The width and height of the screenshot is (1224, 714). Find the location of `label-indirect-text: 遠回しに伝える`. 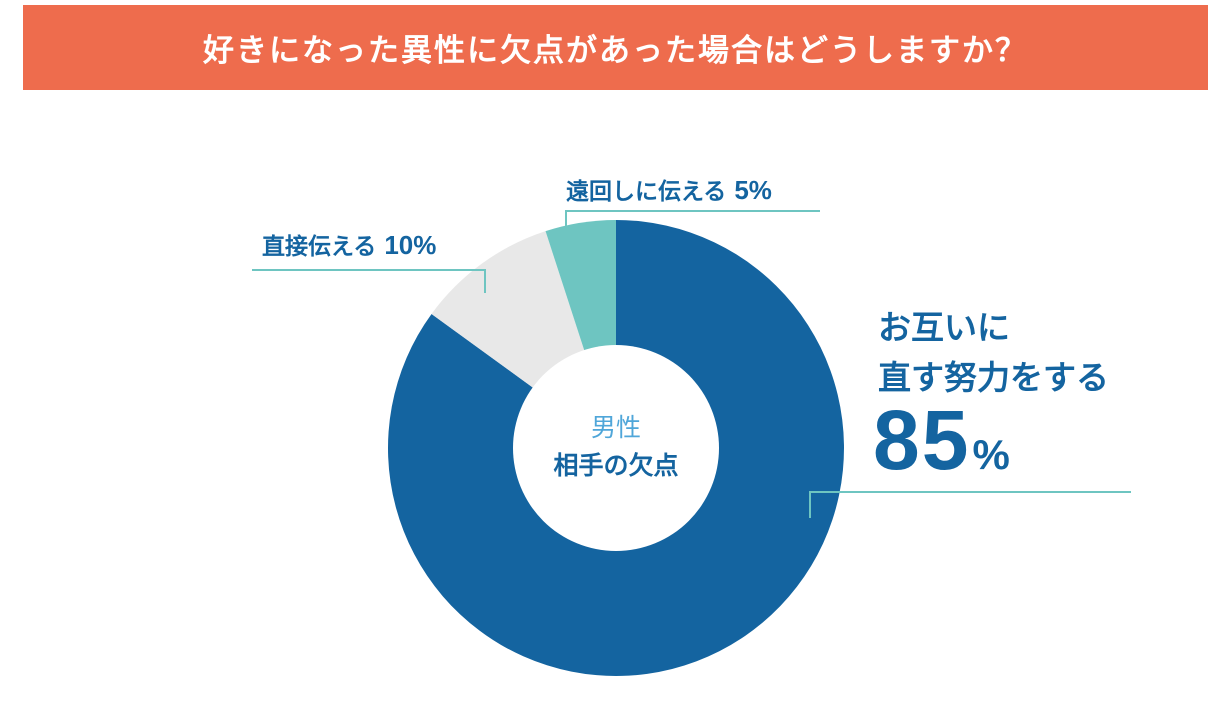

label-indirect-text: 遠回しに伝える is located at coordinates (646, 192).